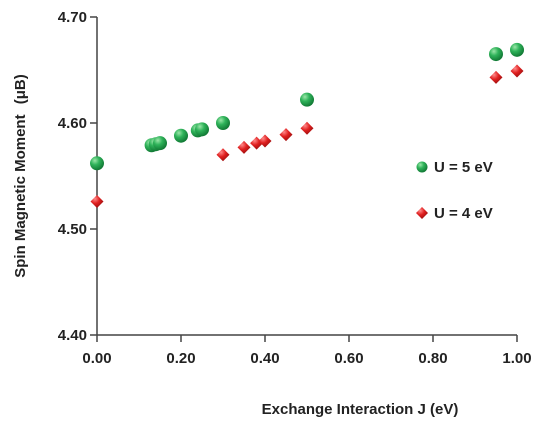 The width and height of the screenshot is (535, 423). Describe the element at coordinates (72, 229) in the screenshot. I see `y-tick-label: 4.50` at that location.